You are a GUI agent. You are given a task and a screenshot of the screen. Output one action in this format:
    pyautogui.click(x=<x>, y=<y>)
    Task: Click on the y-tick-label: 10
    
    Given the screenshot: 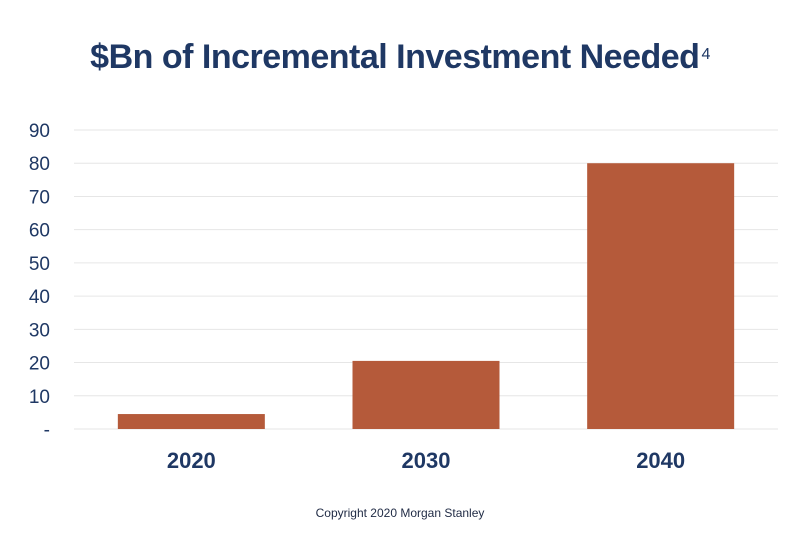 What is the action you would take?
    pyautogui.click(x=39, y=397)
    